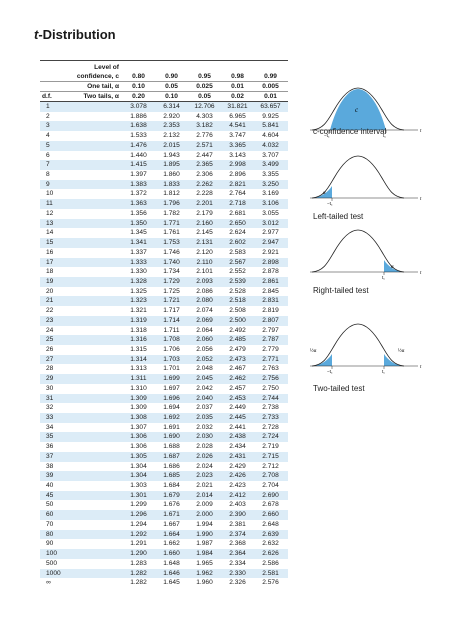  I want to click on critical-value-cell: 2.064, so click(204, 330).